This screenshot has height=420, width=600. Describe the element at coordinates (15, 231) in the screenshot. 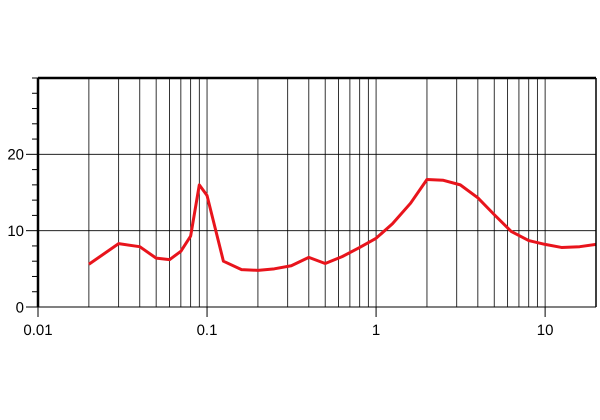

I see `y-tick-label: 10` at that location.